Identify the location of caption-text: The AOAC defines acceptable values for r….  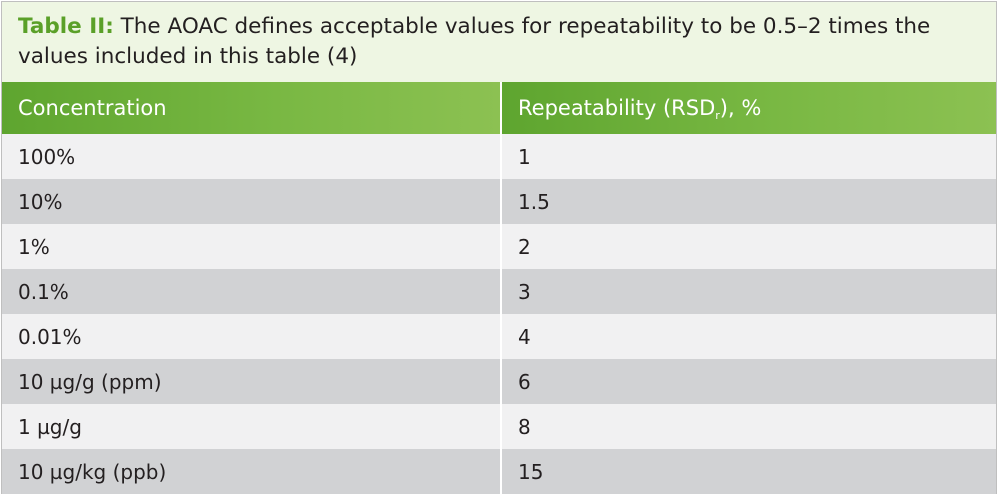
(474, 41).